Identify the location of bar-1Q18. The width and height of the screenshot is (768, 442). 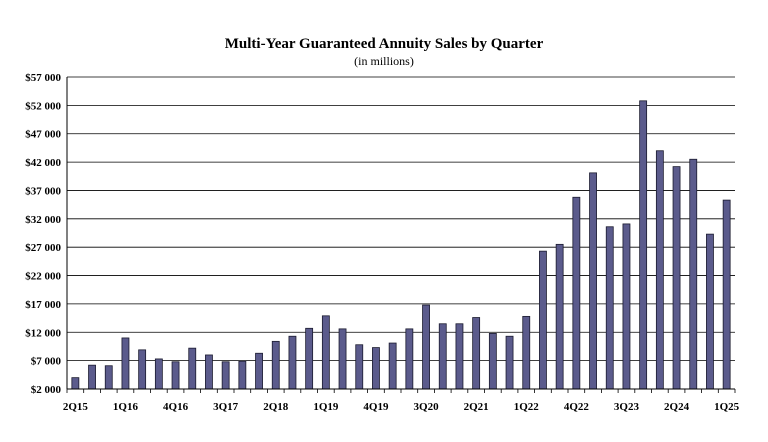
(259, 371).